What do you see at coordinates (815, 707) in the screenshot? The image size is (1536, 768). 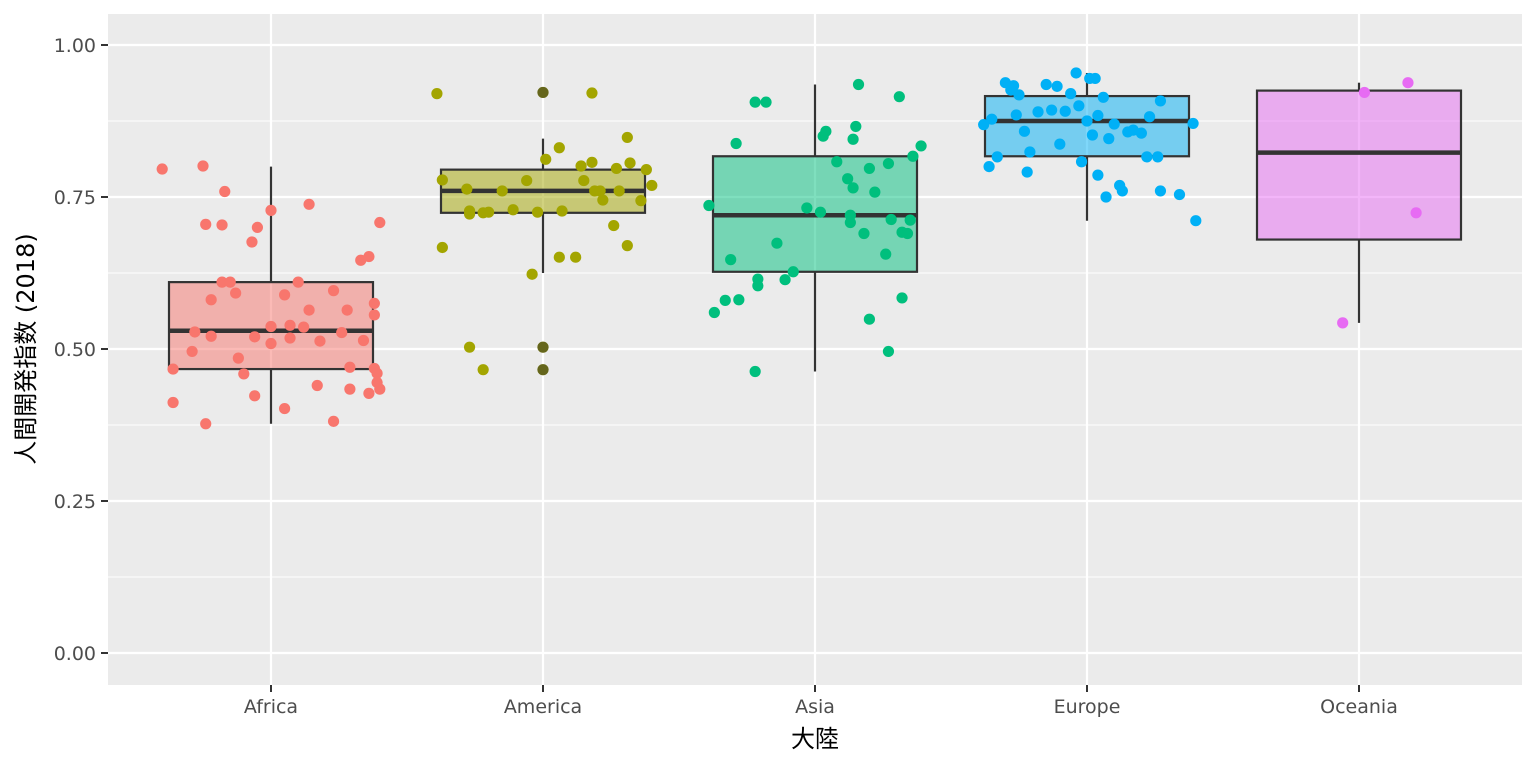 I see `x-tick-label-asia: Asia` at bounding box center [815, 707].